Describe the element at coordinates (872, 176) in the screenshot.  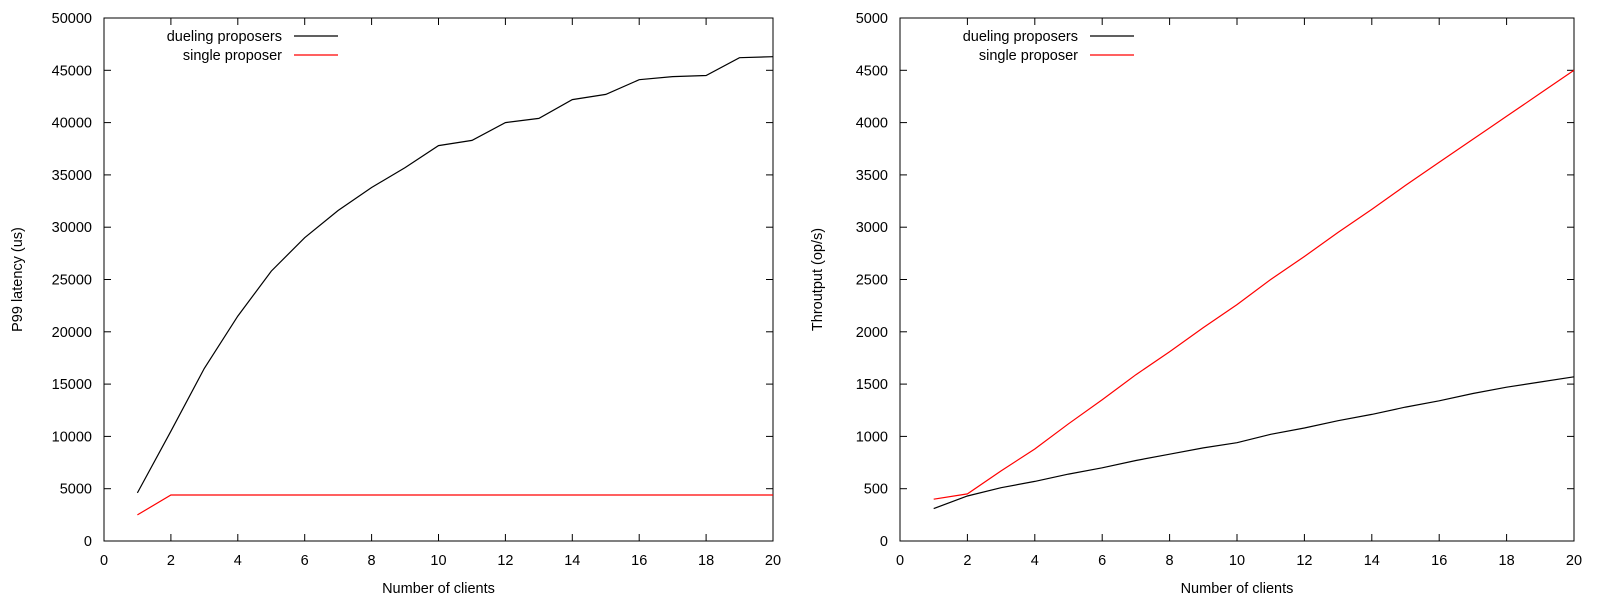
I see `y-tick-label: 3500` at that location.